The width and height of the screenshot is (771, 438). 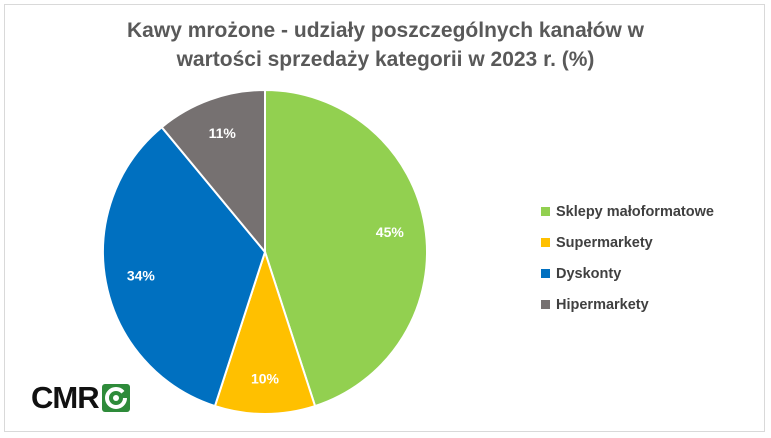 I want to click on legend-item-4: Hipermarkety, so click(x=627, y=304).